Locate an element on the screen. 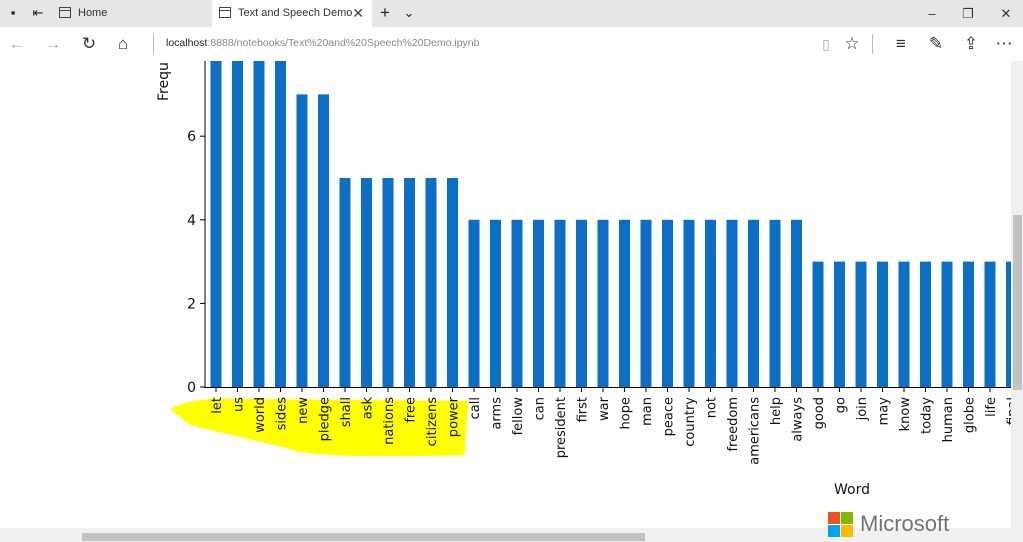 The image size is (1023, 542). tab-text-and-speech-demo: Text and Speech Demo ✕ is located at coordinates (292, 13).